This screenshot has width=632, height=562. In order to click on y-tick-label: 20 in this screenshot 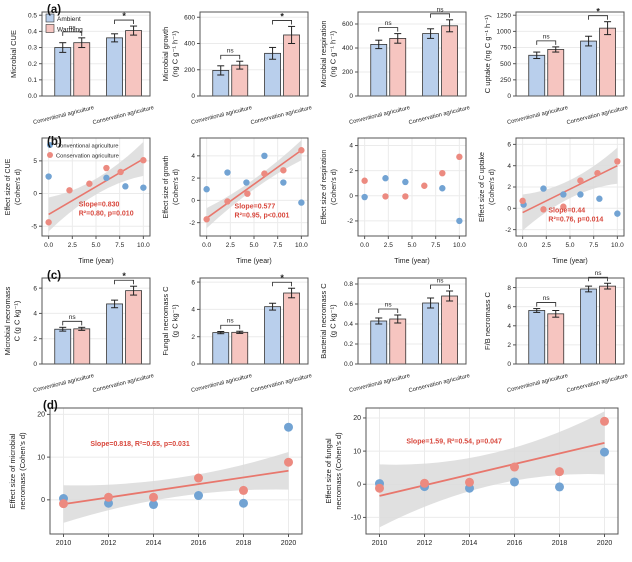, I will do `click(41, 415)`.